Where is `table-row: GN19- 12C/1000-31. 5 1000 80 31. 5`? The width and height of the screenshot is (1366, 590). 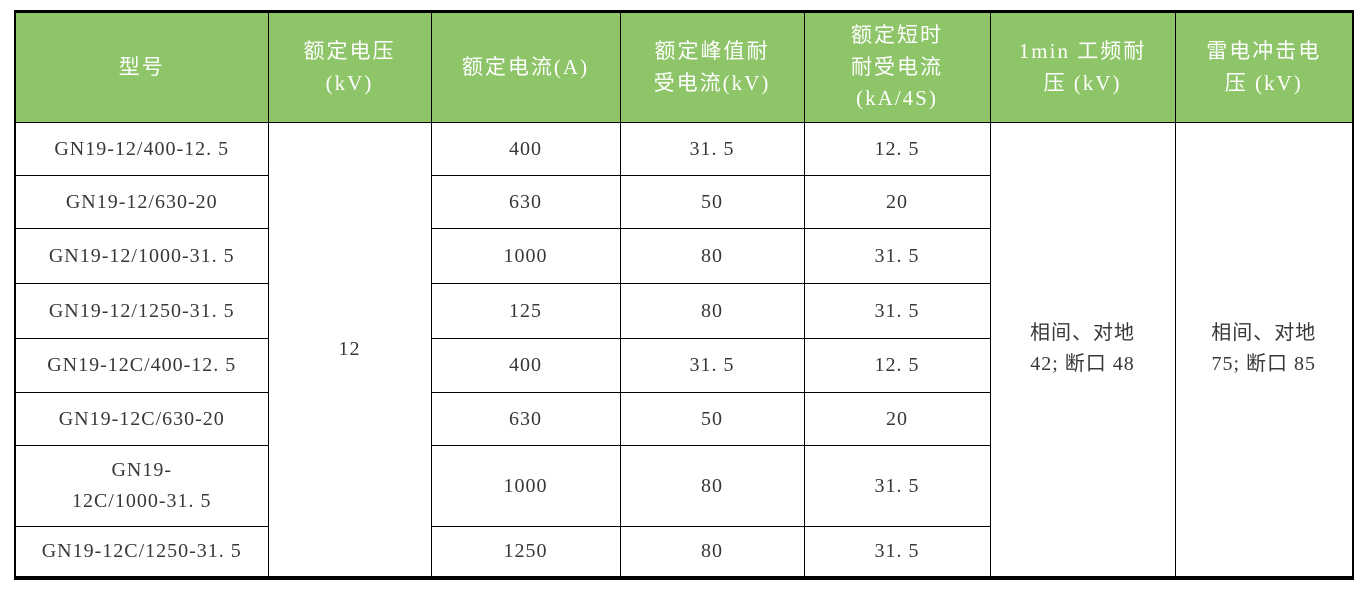 table-row: GN19- 12C/1000-31. 5 1000 80 31. 5 is located at coordinates (683, 486).